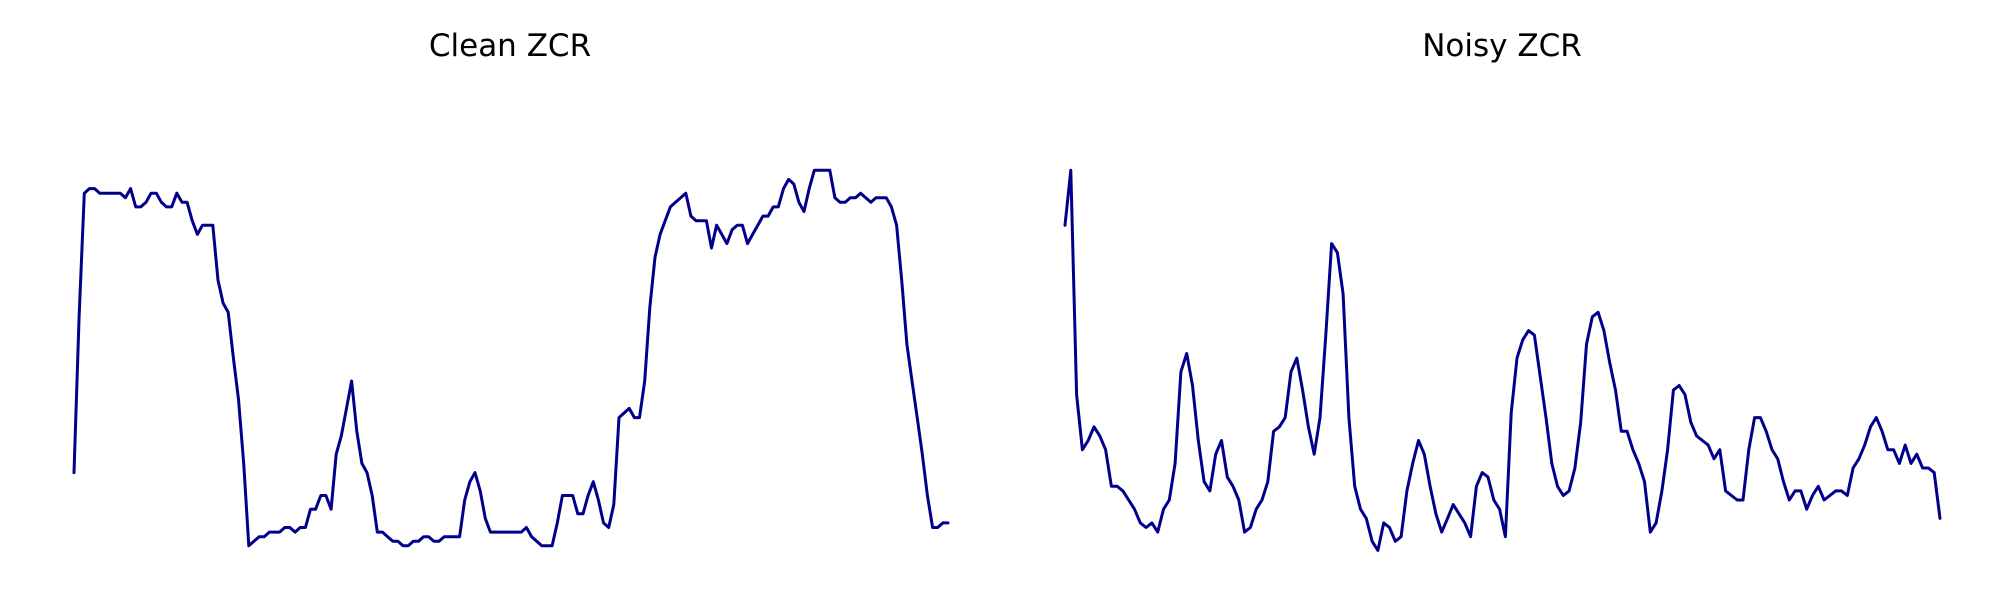 The height and width of the screenshot is (600, 2000). Describe the element at coordinates (510, 46) in the screenshot. I see `chart-title: Clean ZCR` at that location.